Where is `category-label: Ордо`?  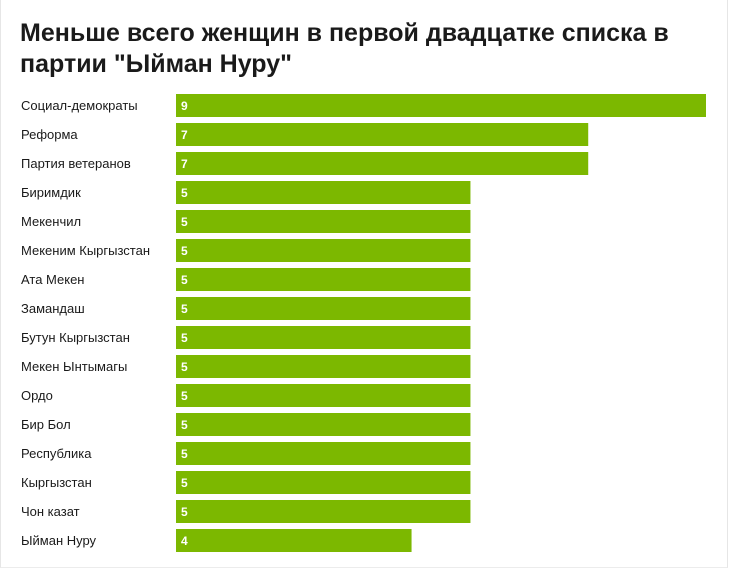 category-label: Ордо is located at coordinates (37, 395).